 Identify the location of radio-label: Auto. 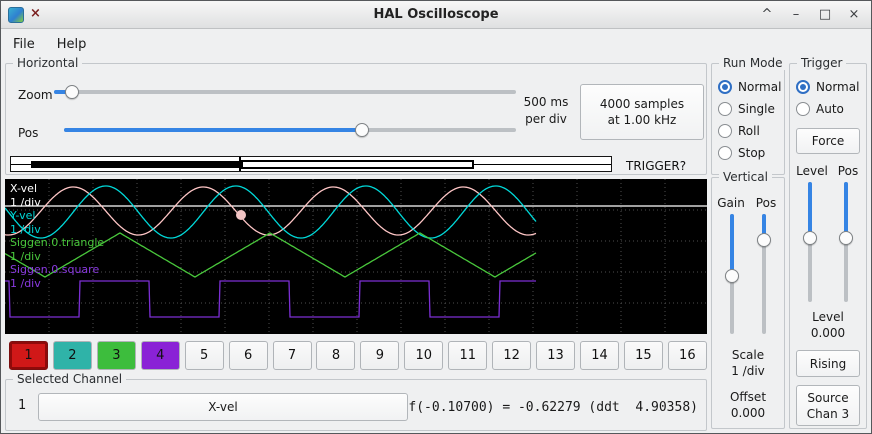
(830, 109).